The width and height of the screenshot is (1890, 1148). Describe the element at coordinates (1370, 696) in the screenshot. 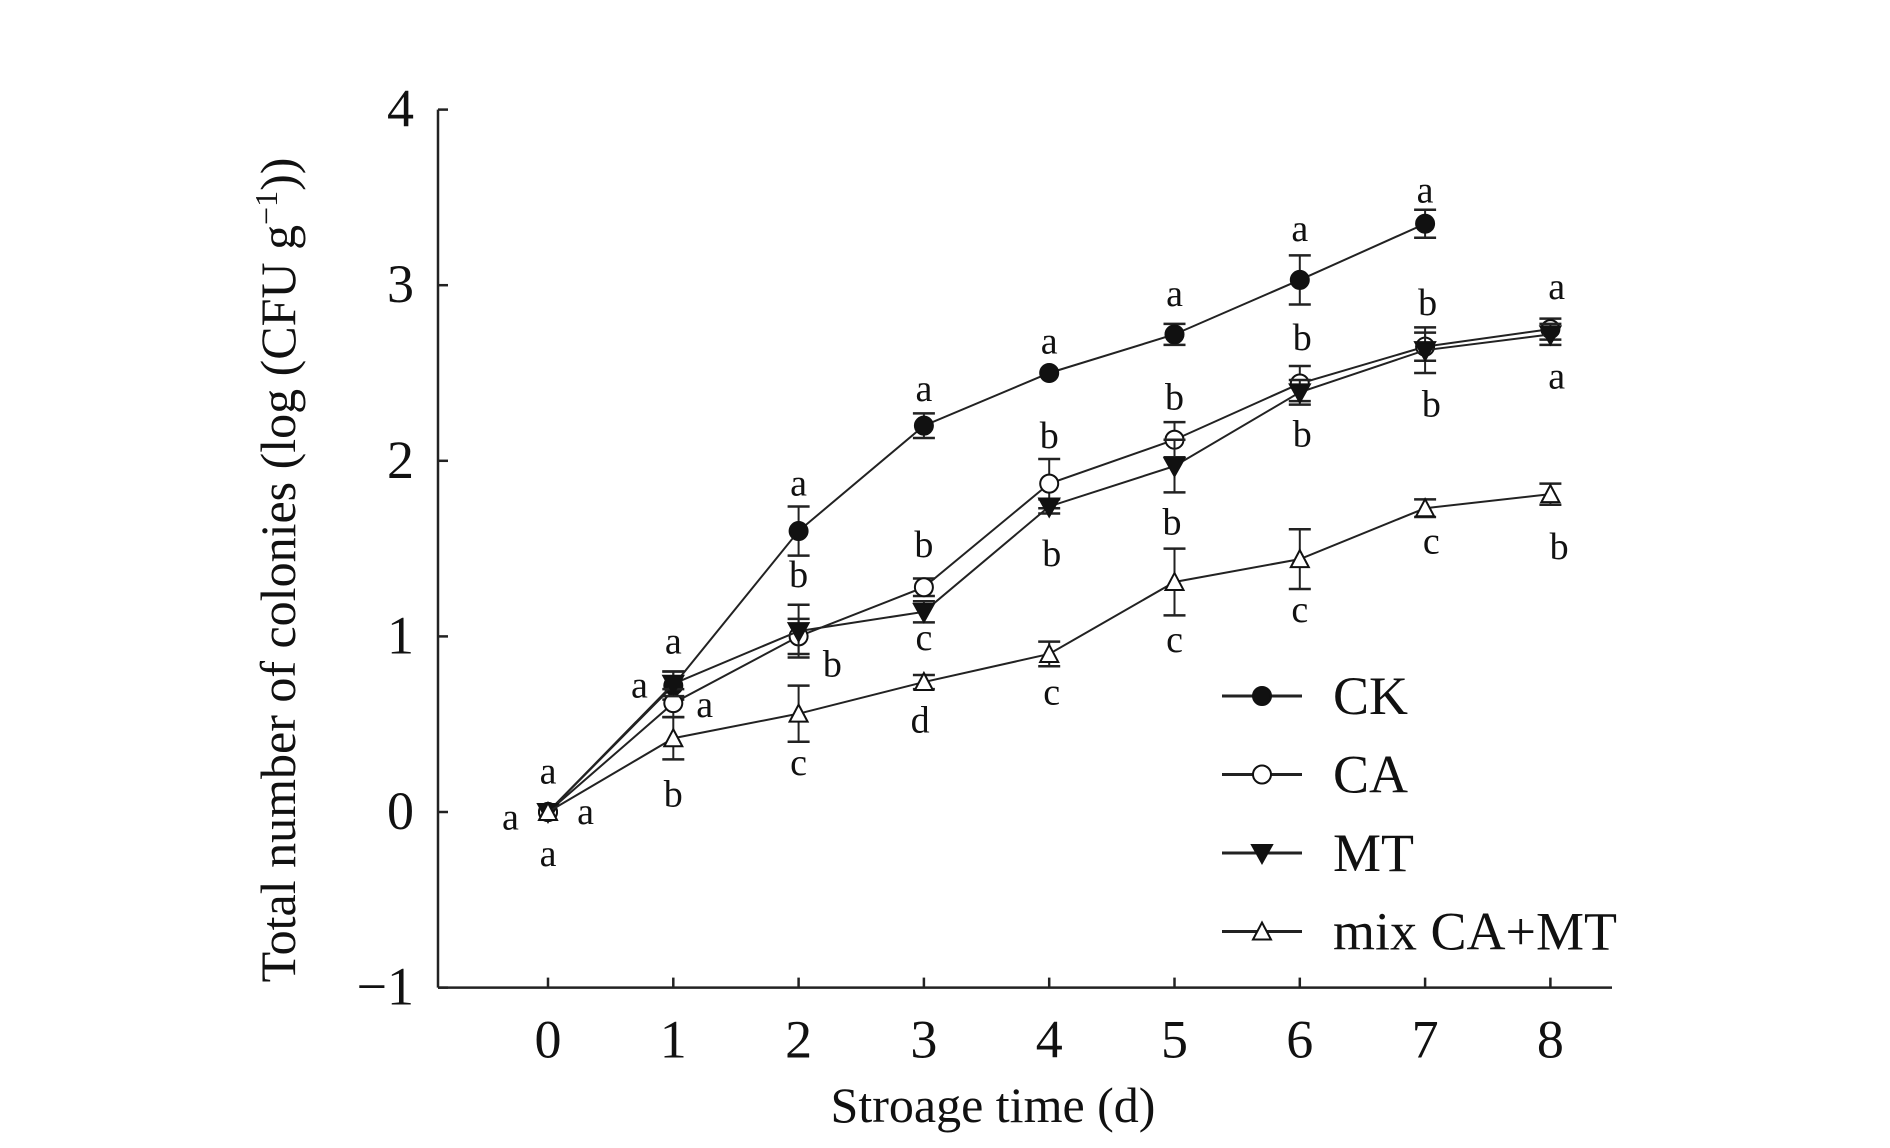

I see `legend-label: CK` at that location.